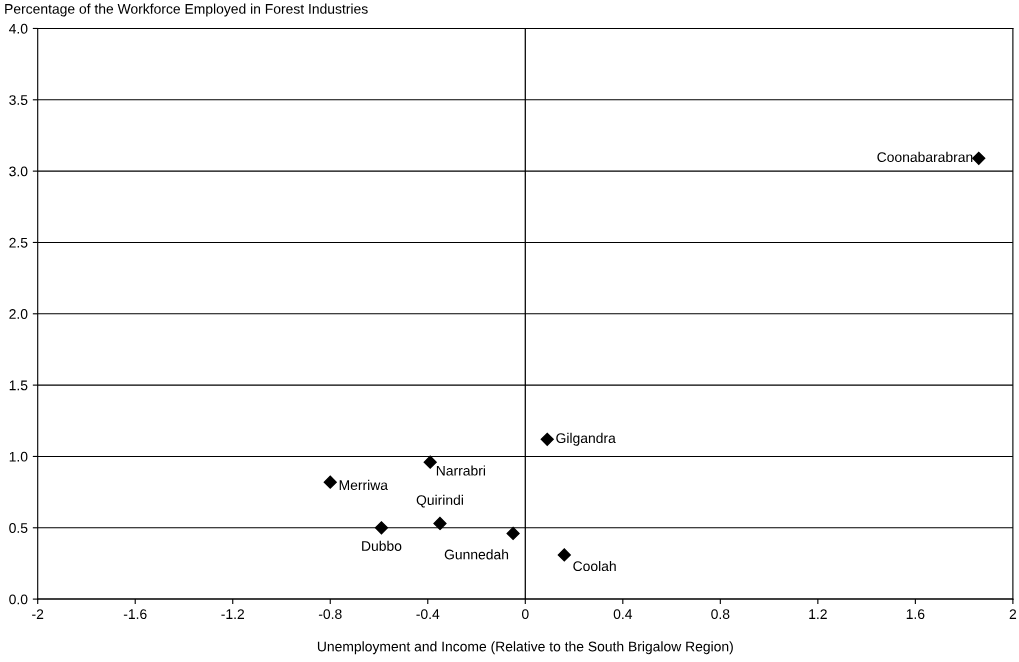  What do you see at coordinates (18, 456) in the screenshot?
I see `y-tick-label: 1.0` at bounding box center [18, 456].